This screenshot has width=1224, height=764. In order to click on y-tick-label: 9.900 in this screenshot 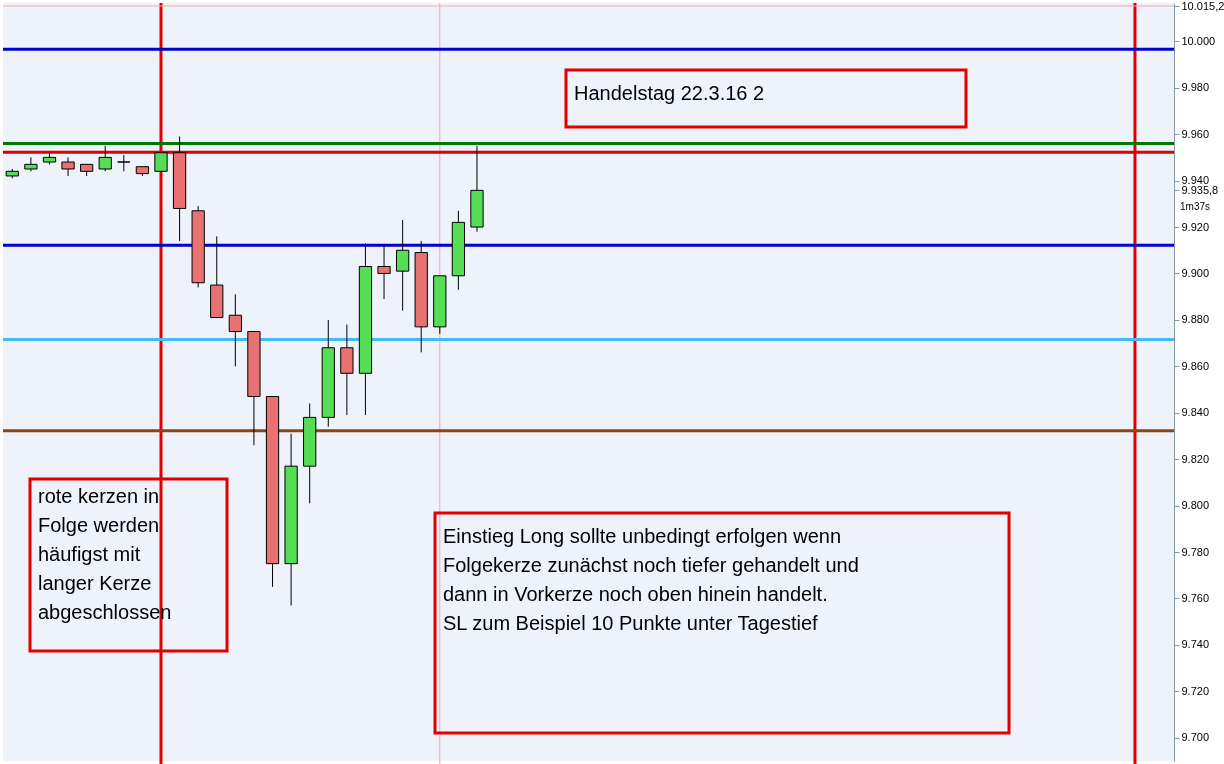, I will do `click(1195, 272)`.